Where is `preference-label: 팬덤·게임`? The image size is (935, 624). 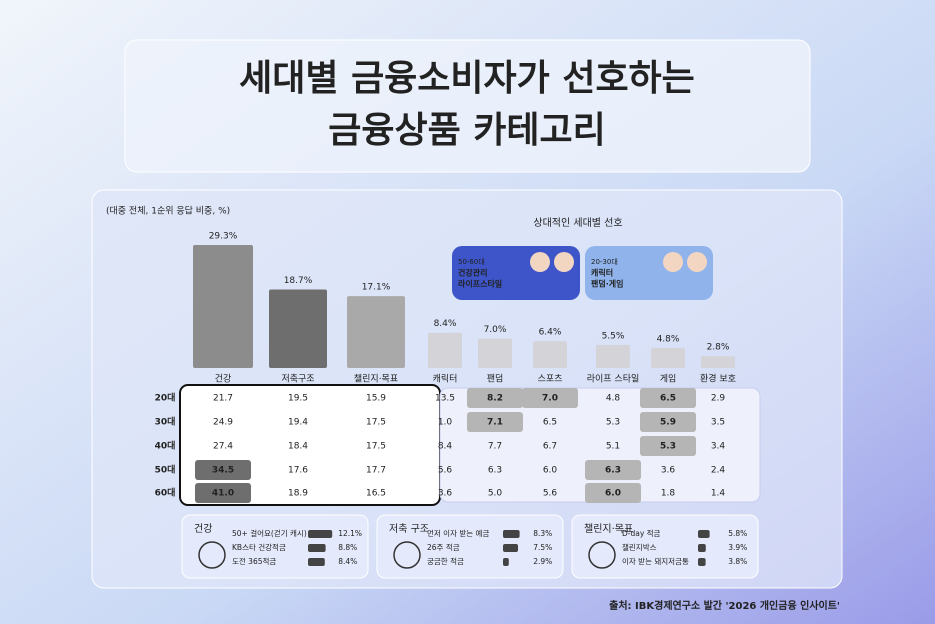
preference-label: 팬덤·게임 is located at coordinates (607, 284).